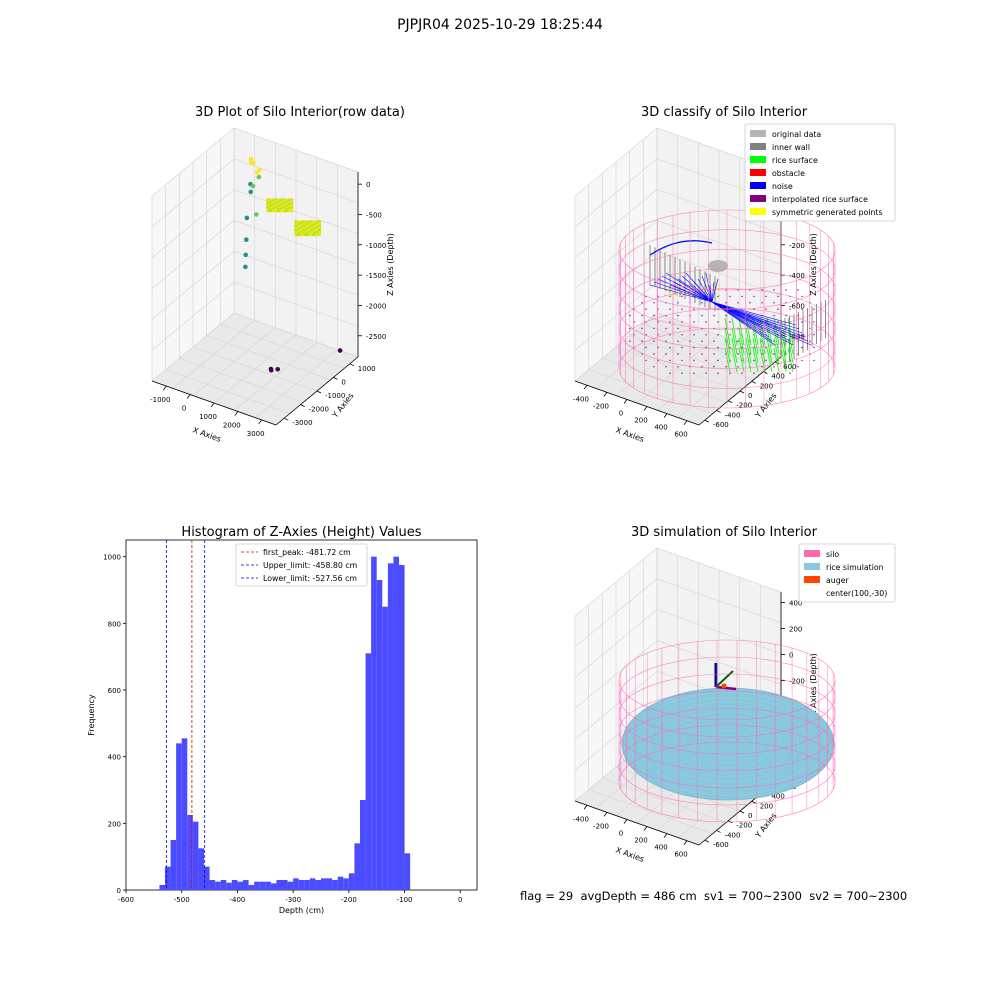  Describe the element at coordinates (847, 573) in the screenshot. I see `legend-box` at that location.